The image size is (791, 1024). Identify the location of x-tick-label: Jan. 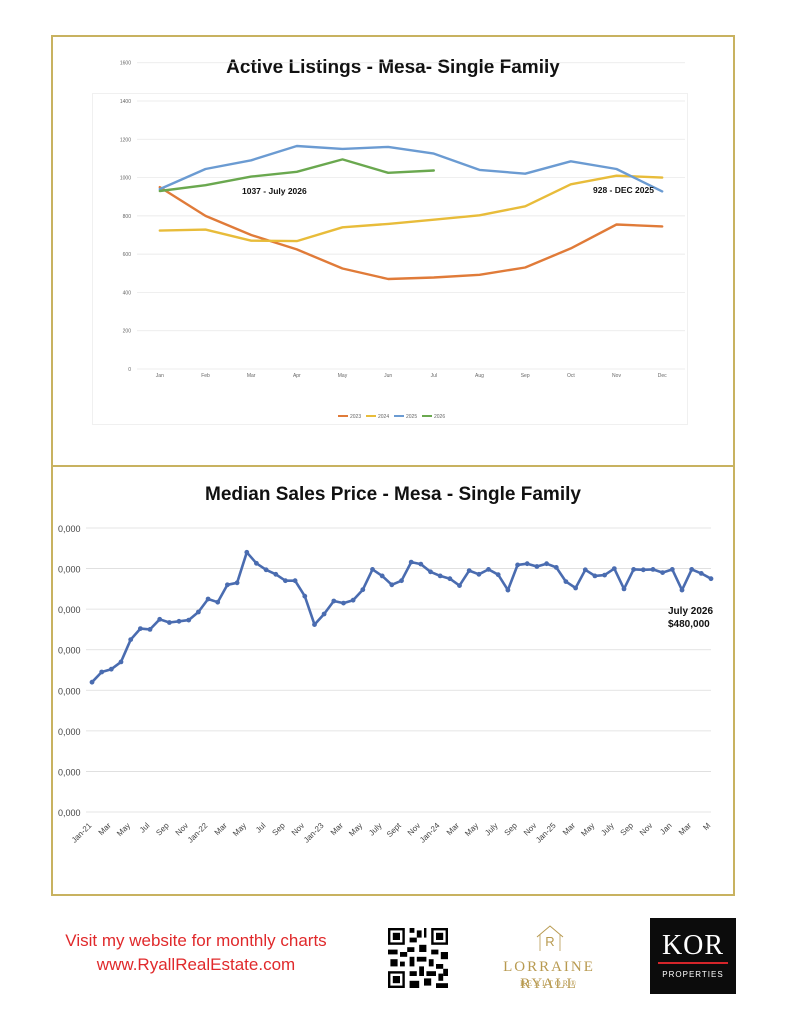
(160, 376).